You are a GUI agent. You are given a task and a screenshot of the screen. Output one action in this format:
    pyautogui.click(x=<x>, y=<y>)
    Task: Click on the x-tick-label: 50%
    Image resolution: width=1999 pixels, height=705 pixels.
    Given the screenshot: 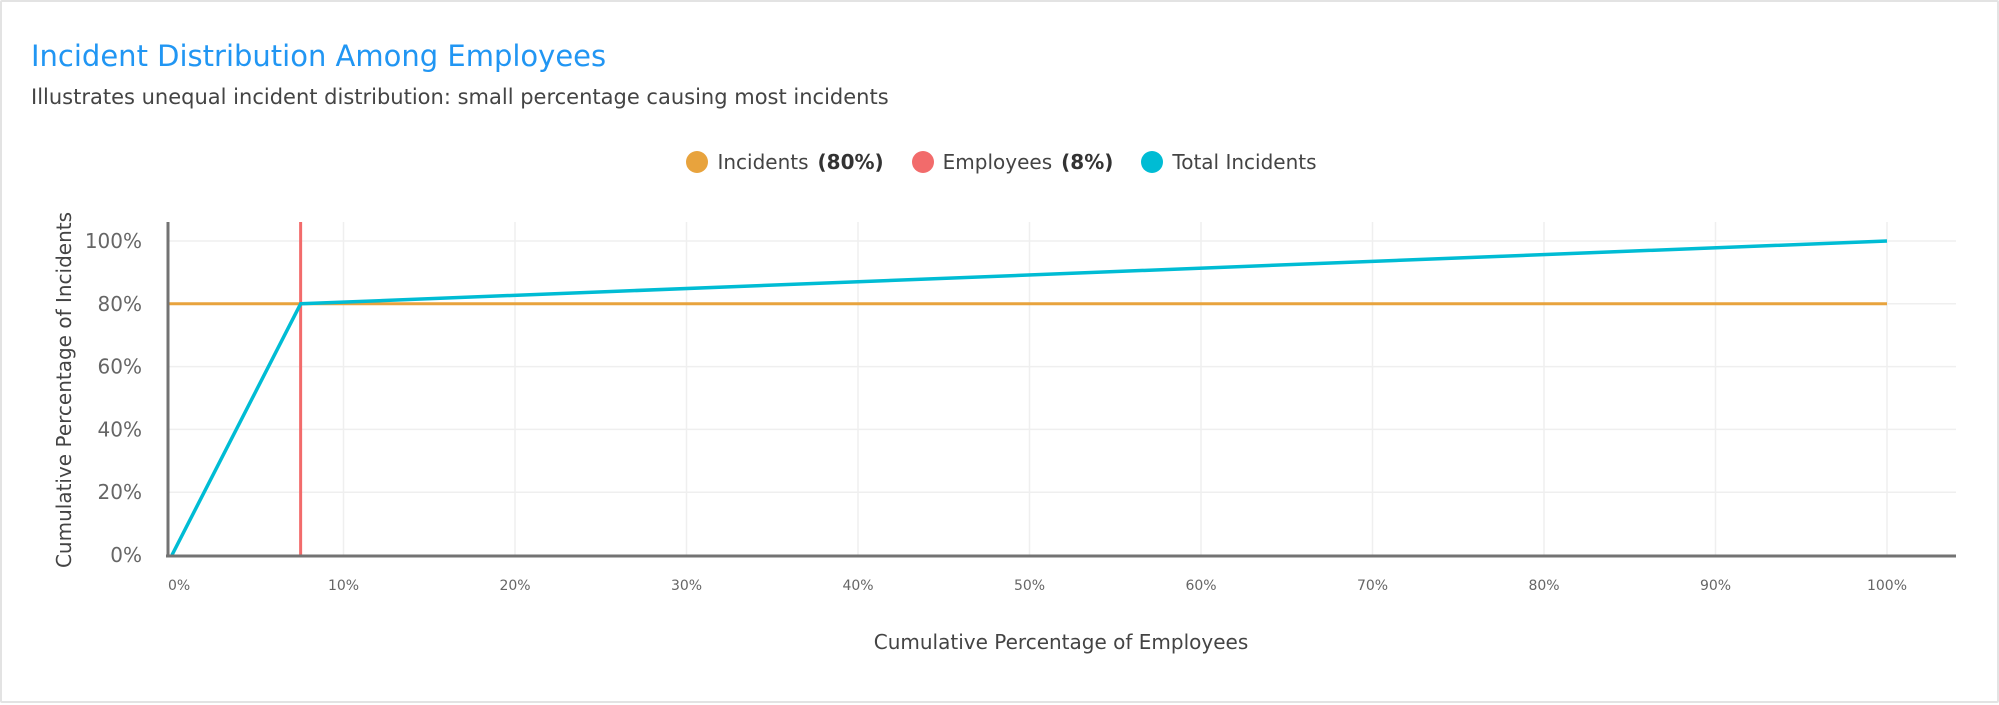 What is the action you would take?
    pyautogui.click(x=1029, y=586)
    